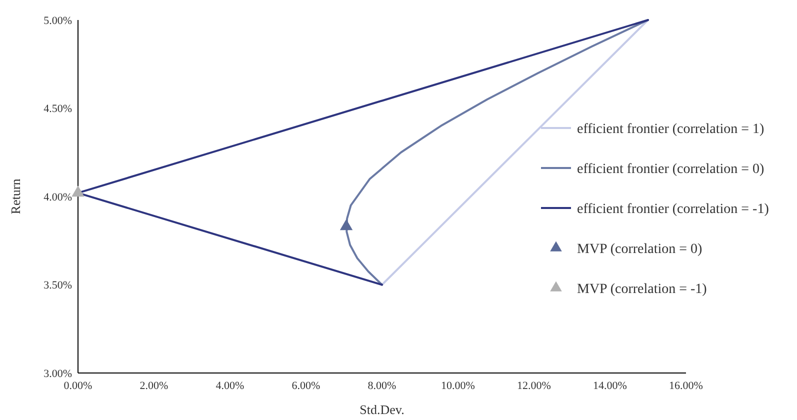 The height and width of the screenshot is (420, 797). I want to click on x-tick-label: 4.00%, so click(230, 386).